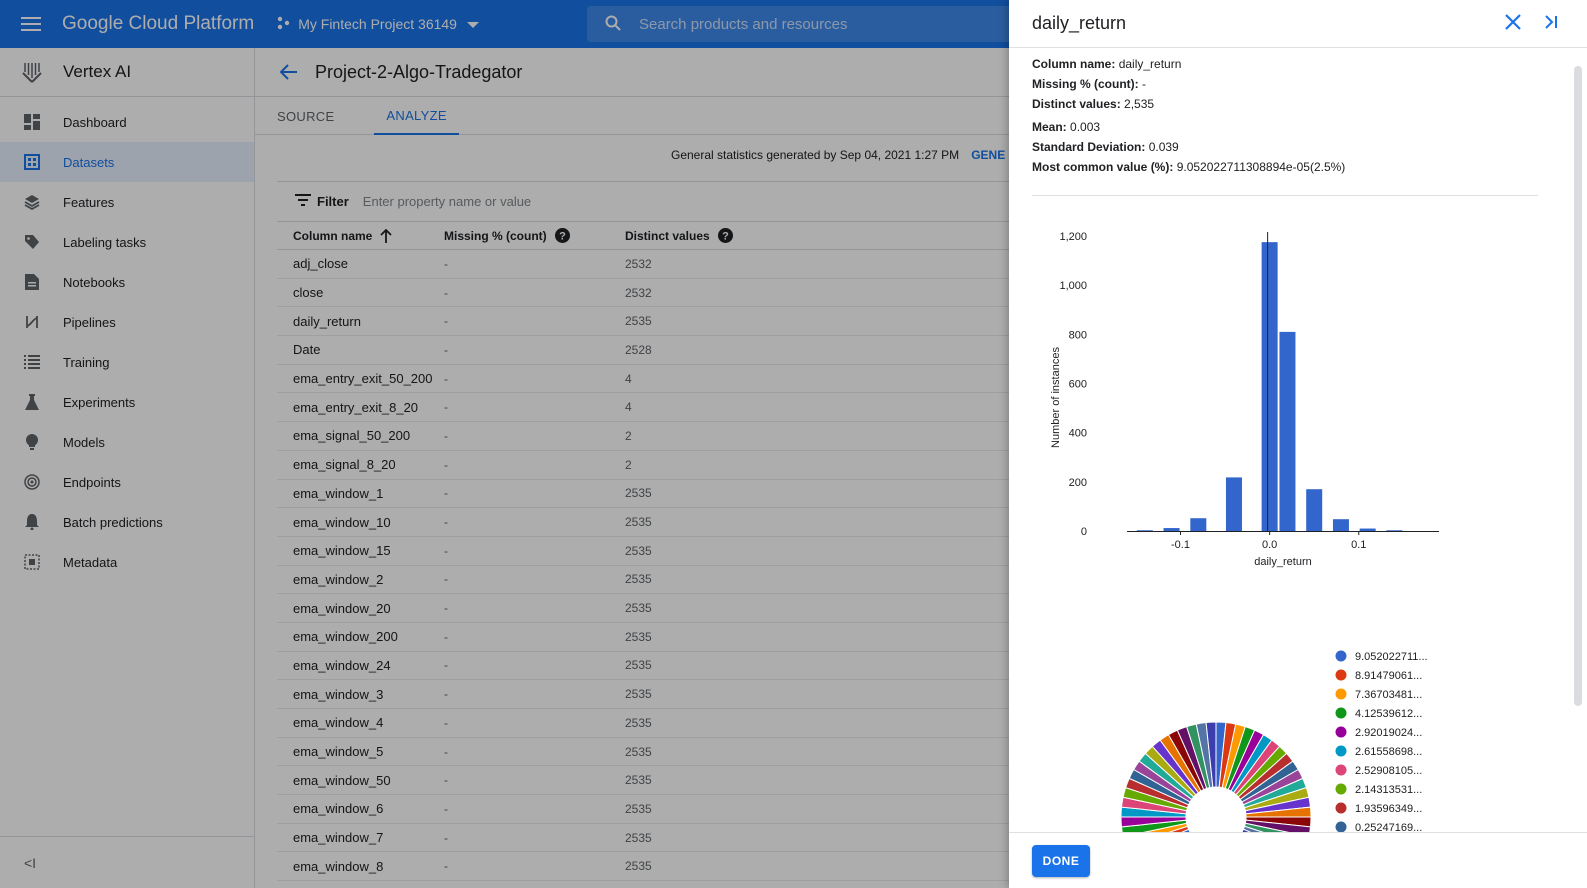 Image resolution: width=1587 pixels, height=888 pixels. I want to click on column-header-label: Missing % (count), so click(495, 235).